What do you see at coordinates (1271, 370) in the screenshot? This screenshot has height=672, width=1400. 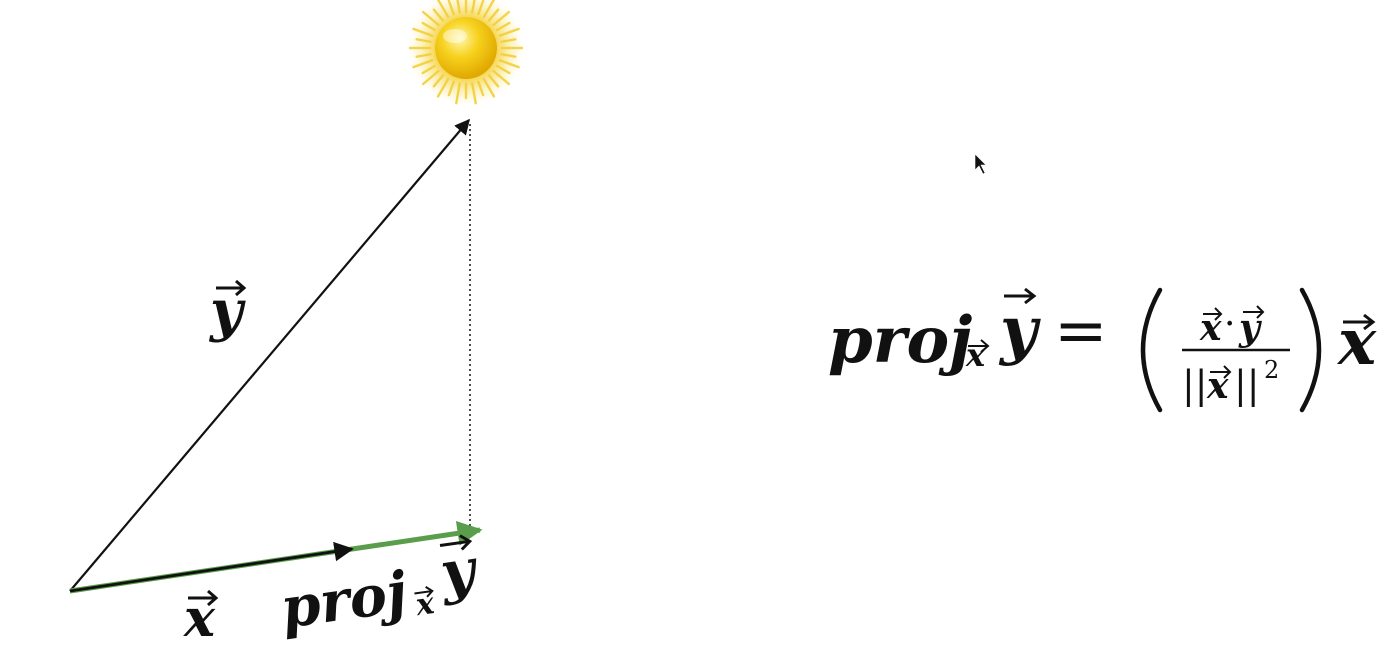 I see `formula-denominator-exponent: 2` at bounding box center [1271, 370].